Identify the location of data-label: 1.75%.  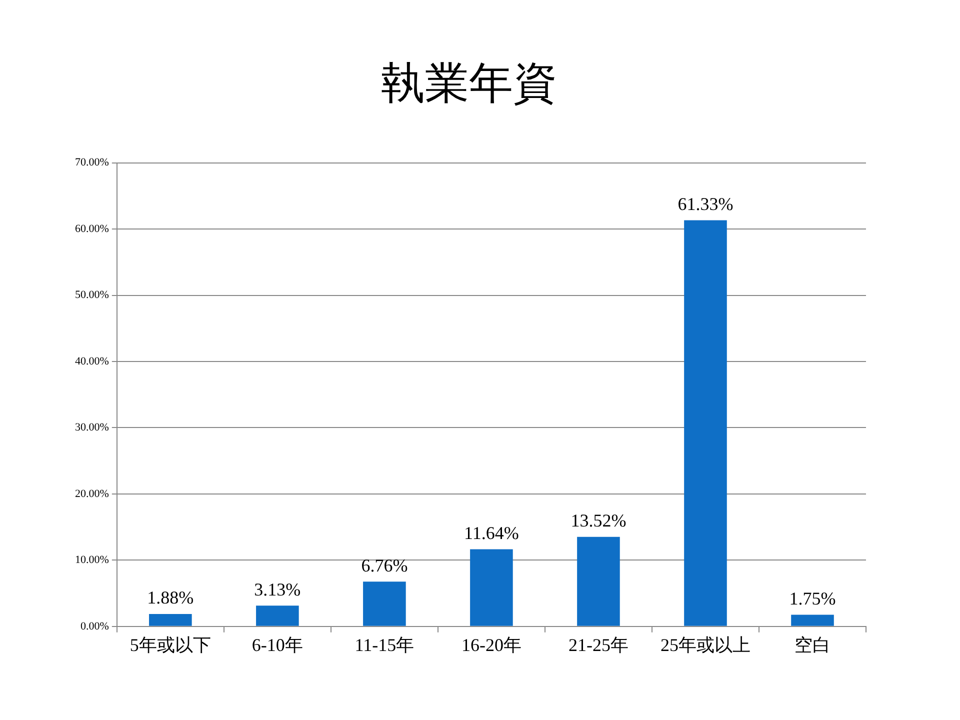
(812, 598).